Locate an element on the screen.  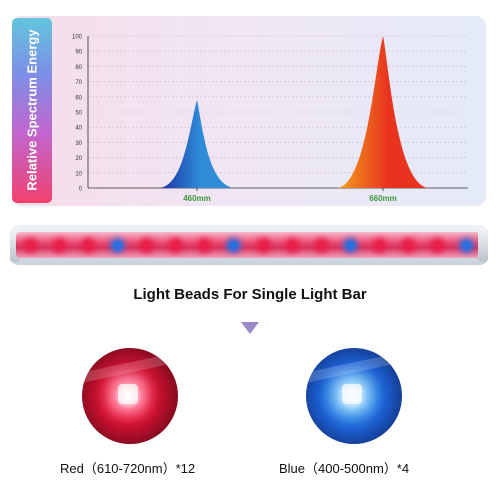
y-tick-label: 70 is located at coordinates (78, 83).